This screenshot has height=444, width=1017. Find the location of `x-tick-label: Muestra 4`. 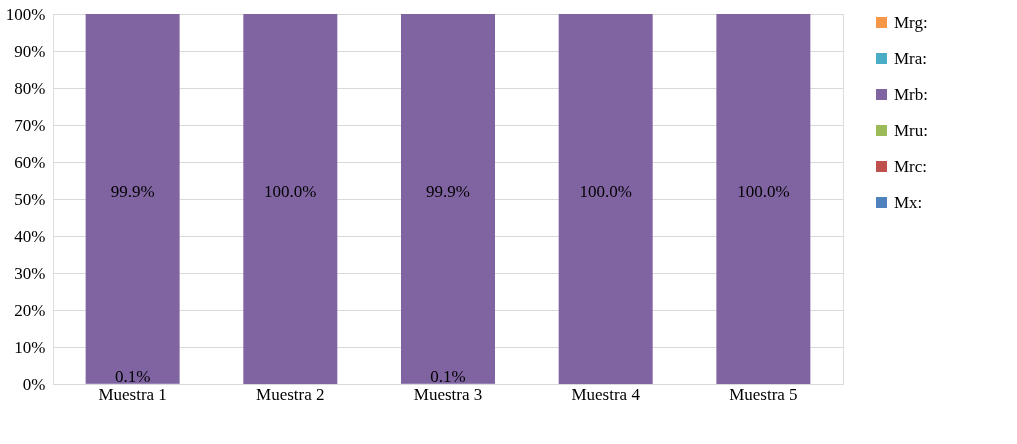

x-tick-label: Muestra 4 is located at coordinates (606, 394).